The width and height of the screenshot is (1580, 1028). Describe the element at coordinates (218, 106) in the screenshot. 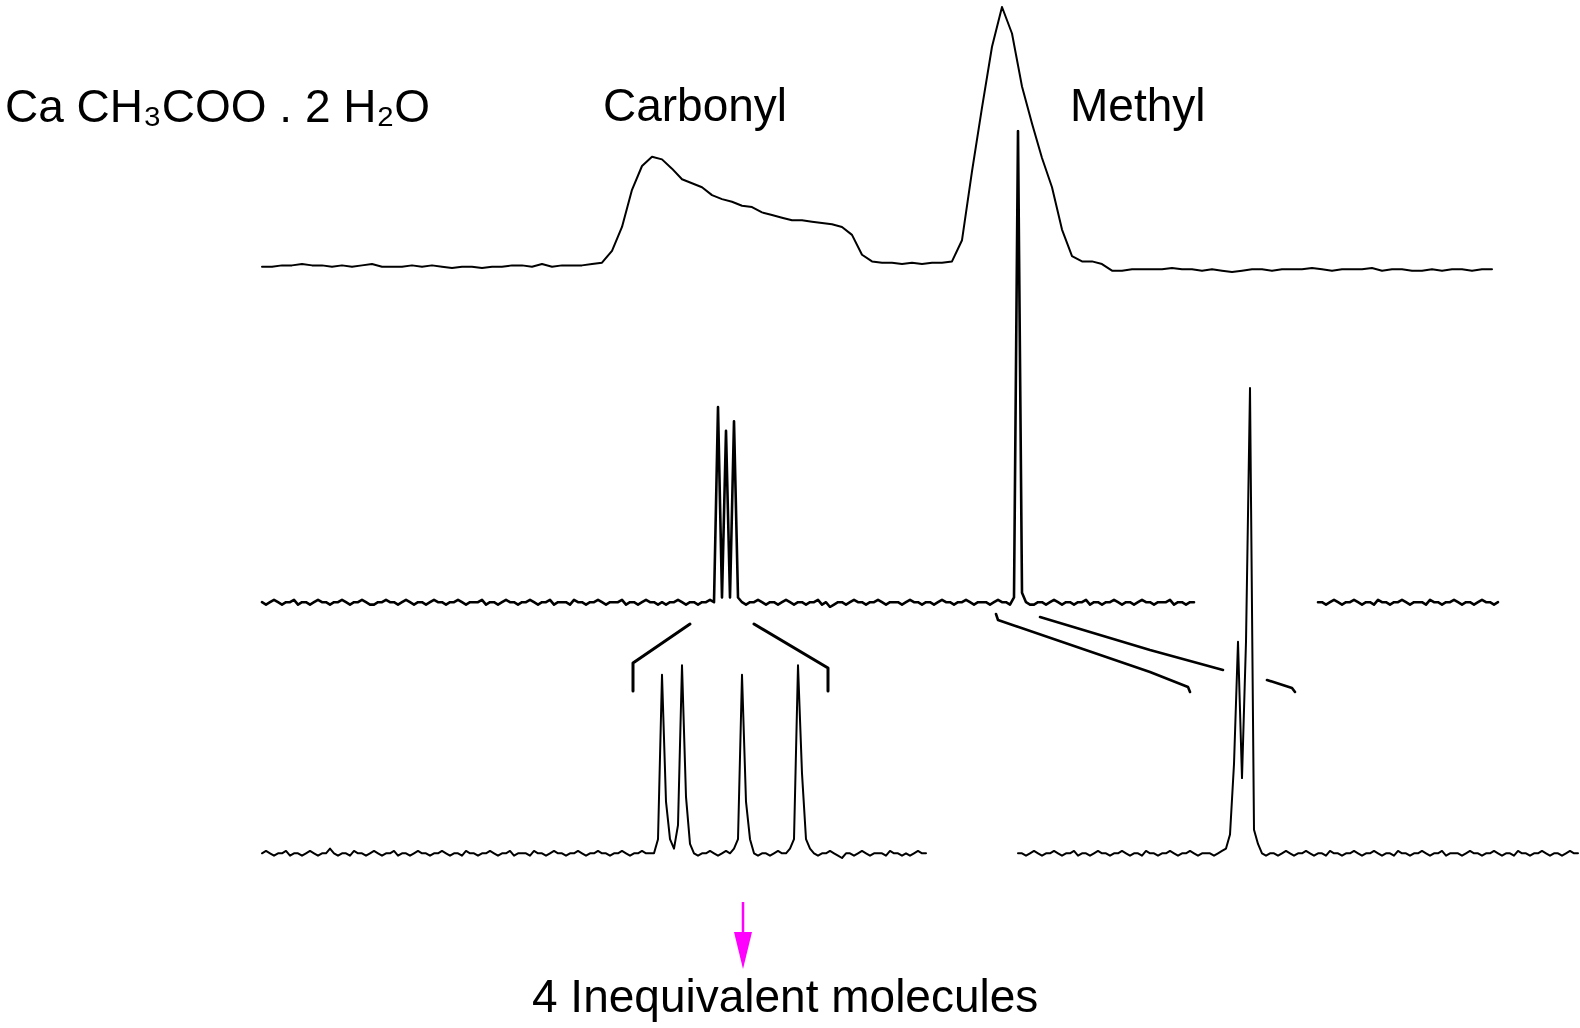

I see `text: Ca CH₃COO . 2 H₂O` at that location.